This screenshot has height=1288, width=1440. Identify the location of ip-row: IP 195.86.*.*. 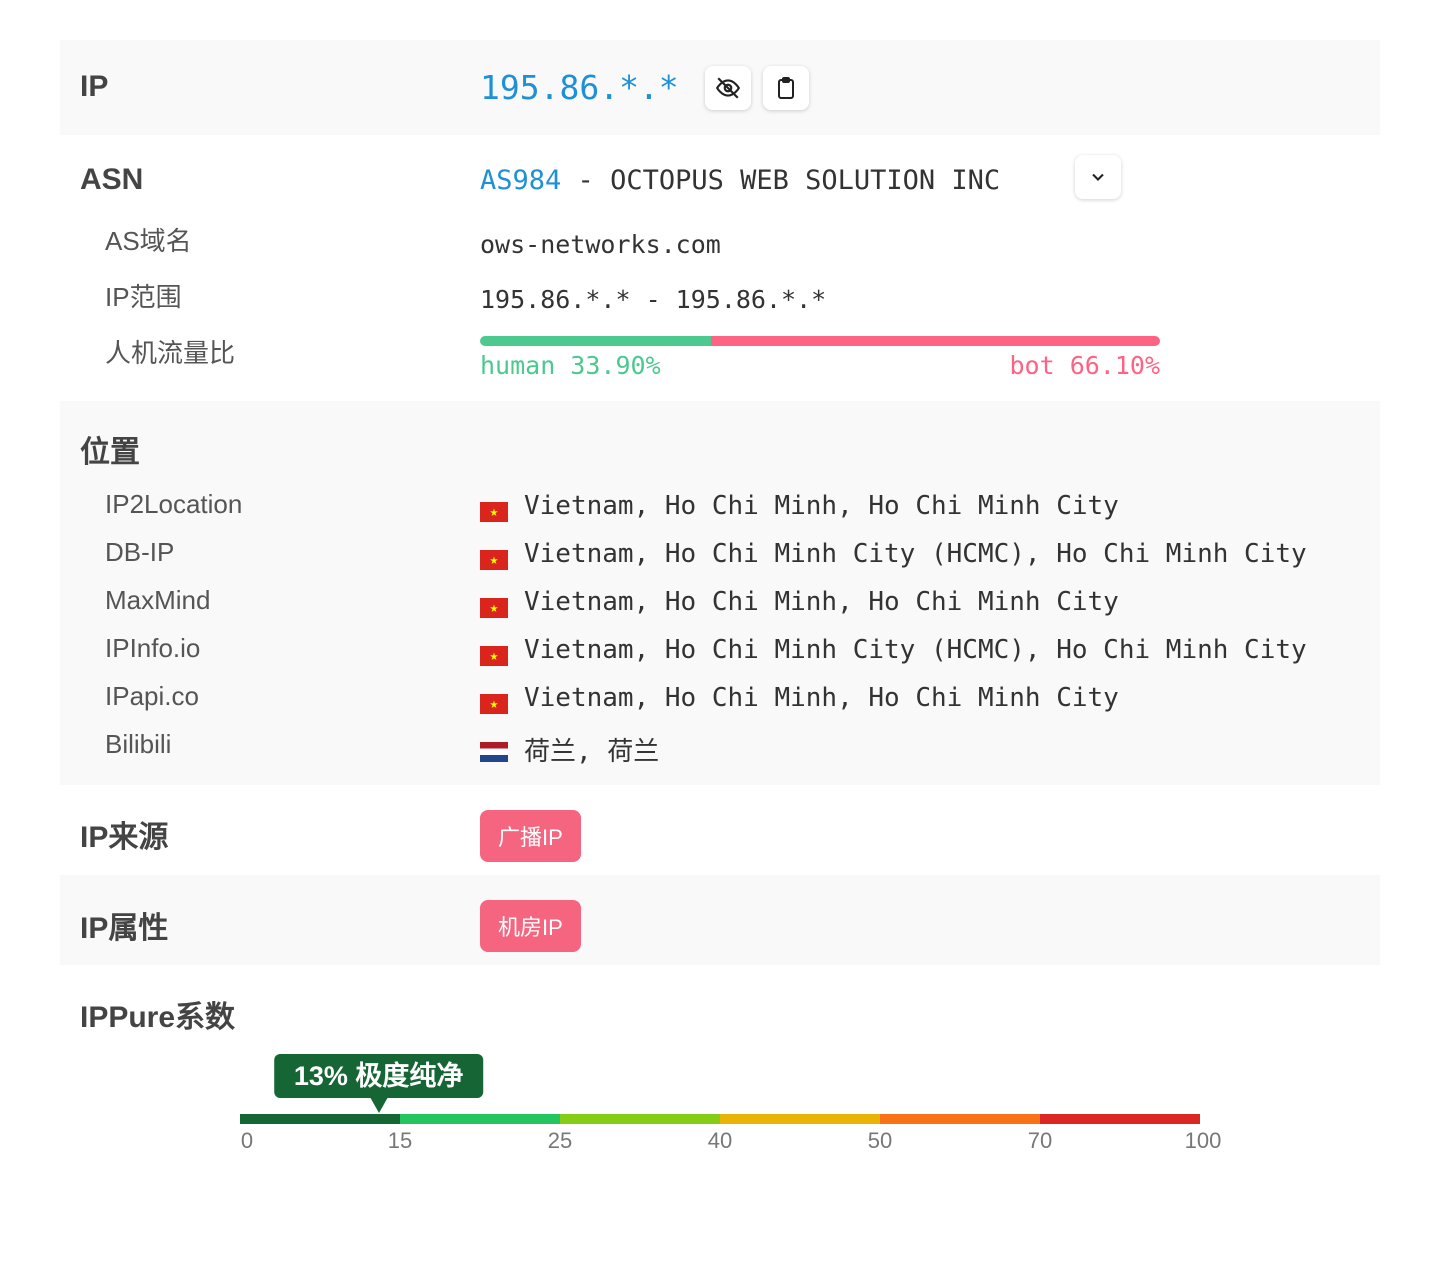
(720, 87).